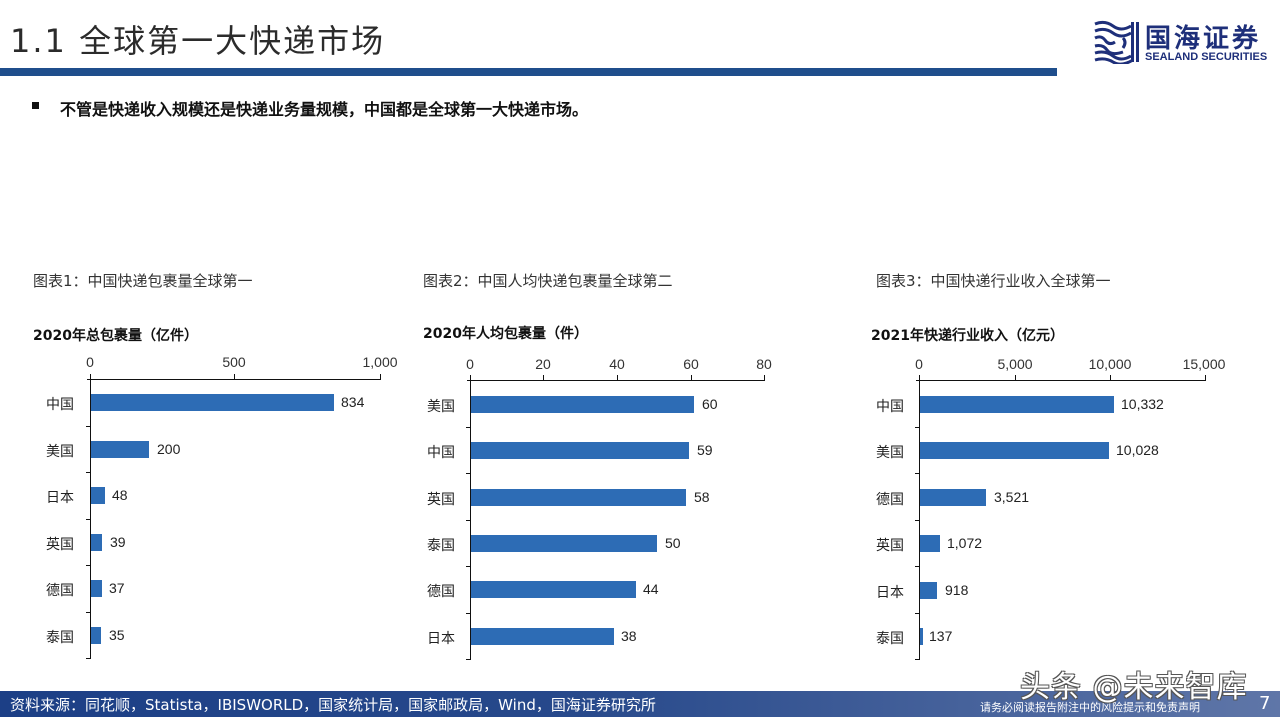 This screenshot has height=720, width=1280. I want to click on logo-name-en: SEALAND SECURITIES, so click(1206, 57).